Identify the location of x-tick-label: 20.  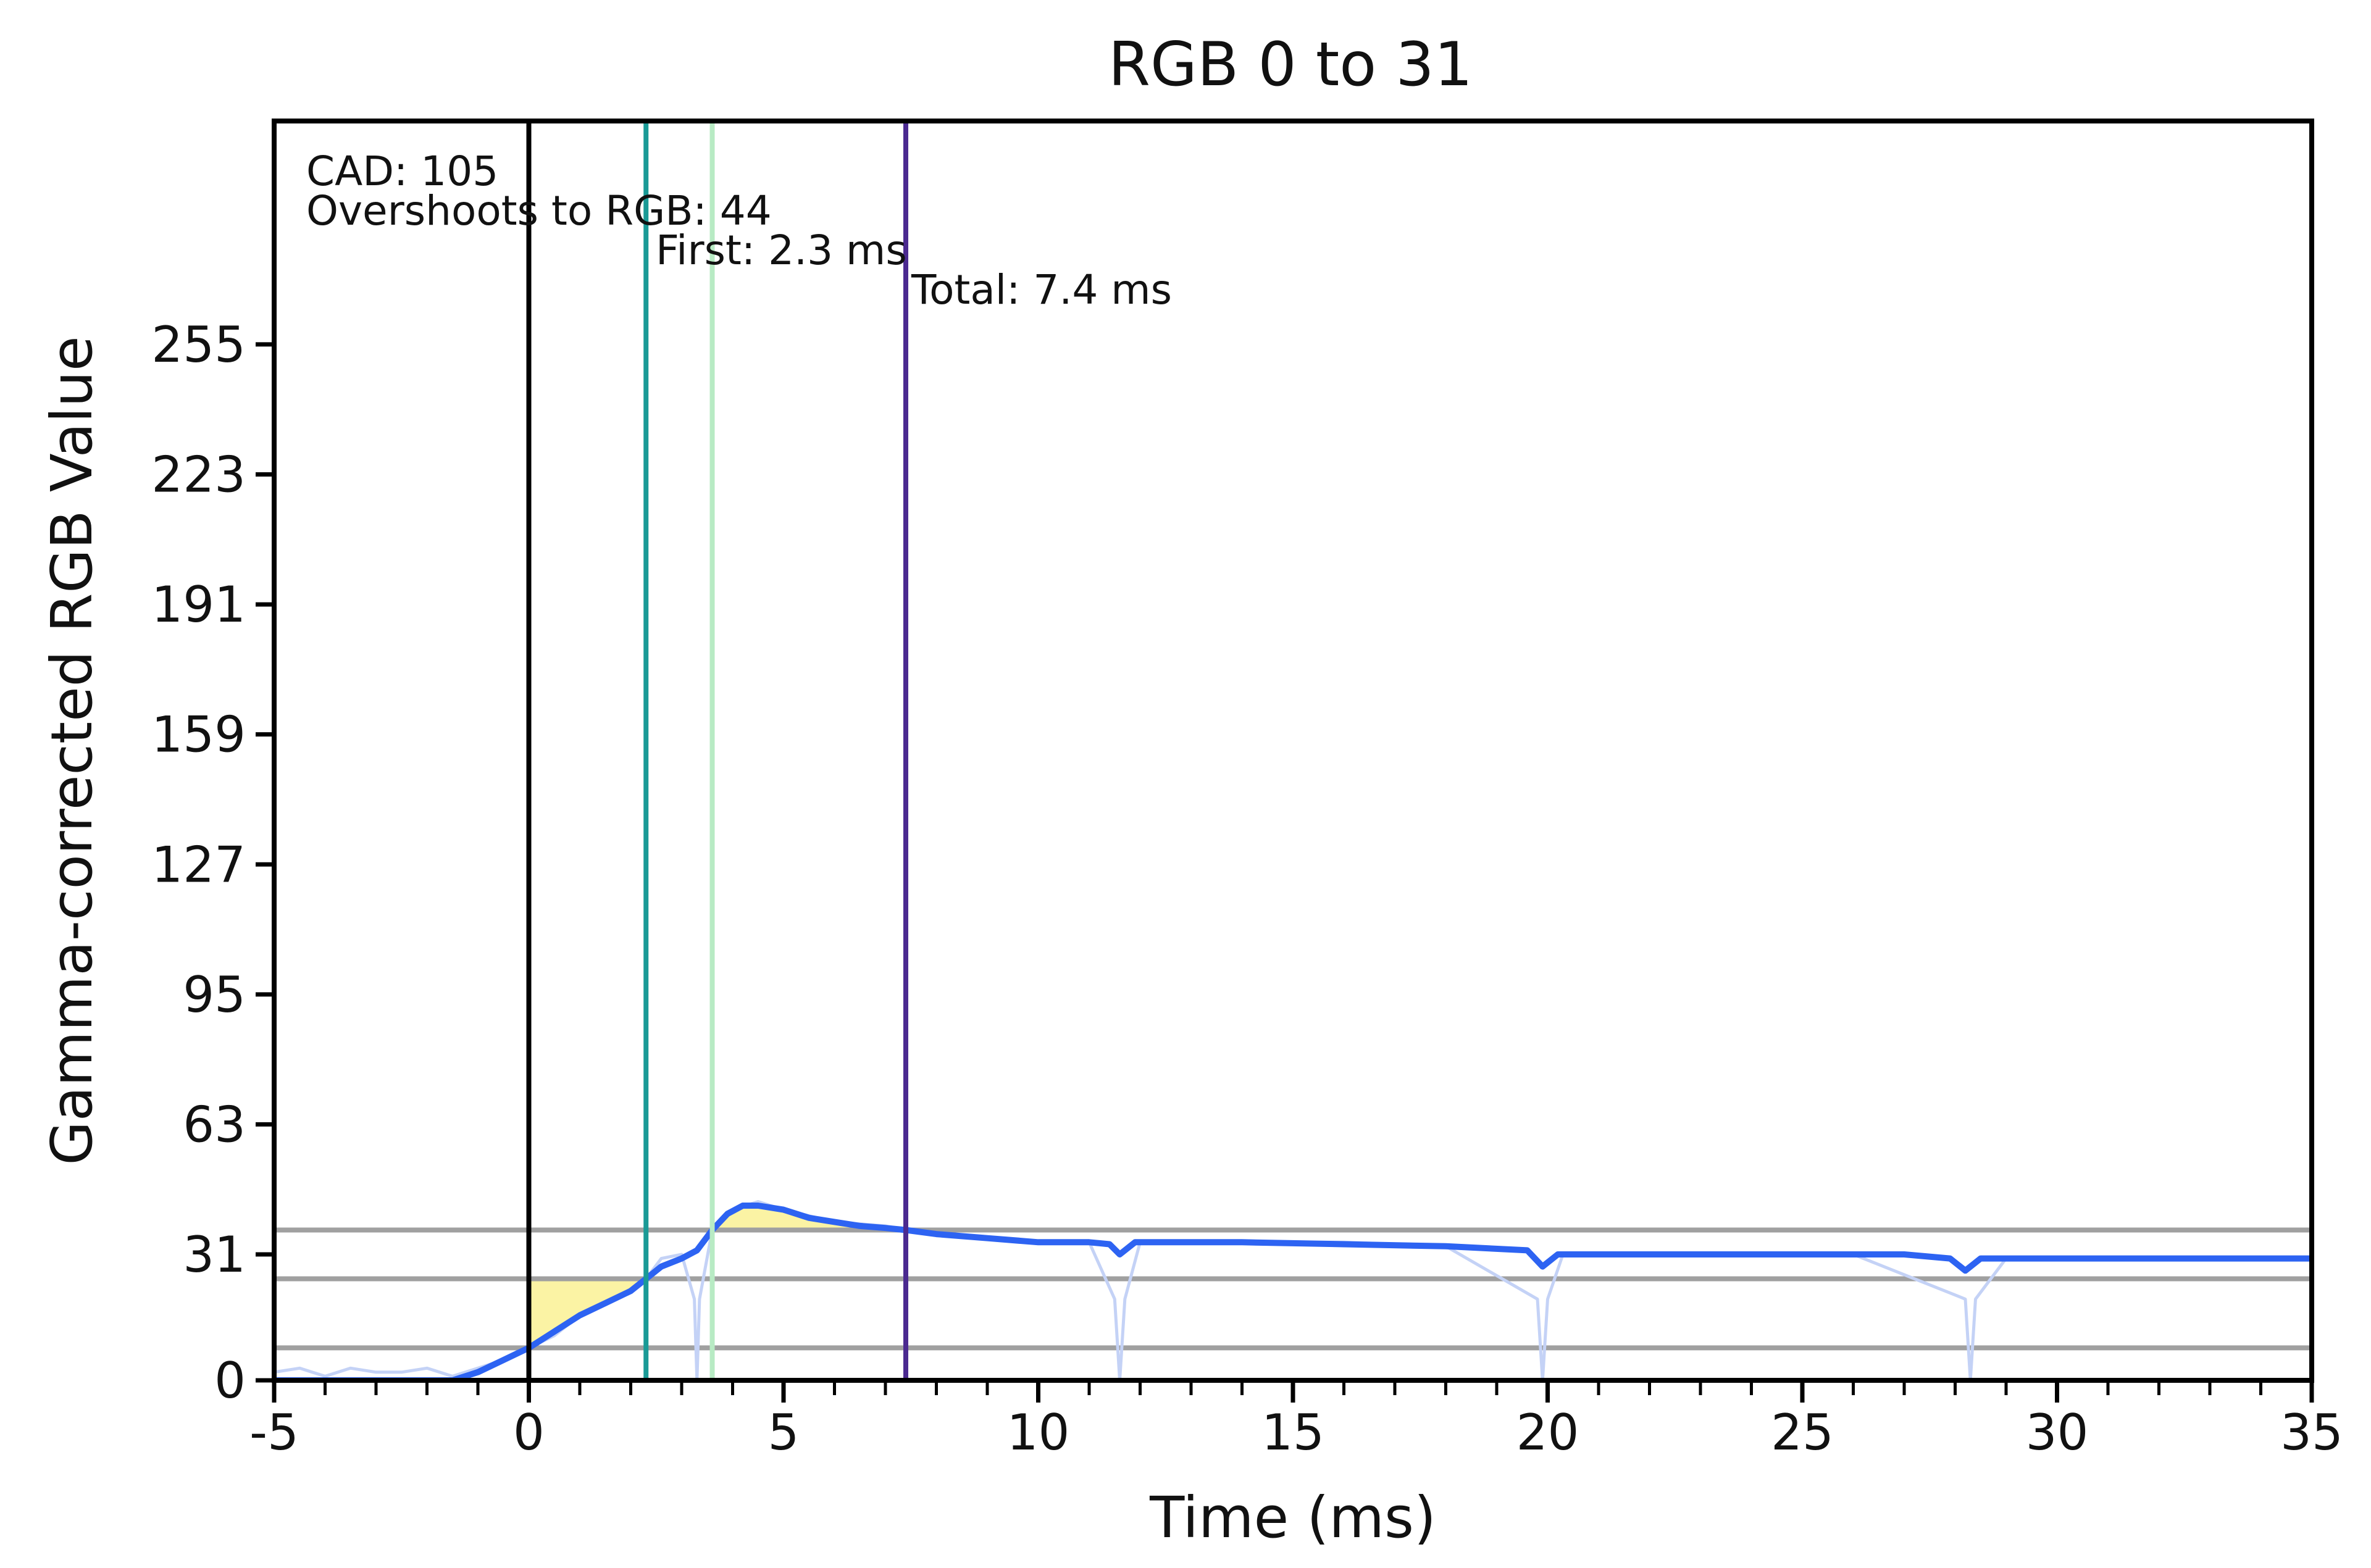
(1547, 1433).